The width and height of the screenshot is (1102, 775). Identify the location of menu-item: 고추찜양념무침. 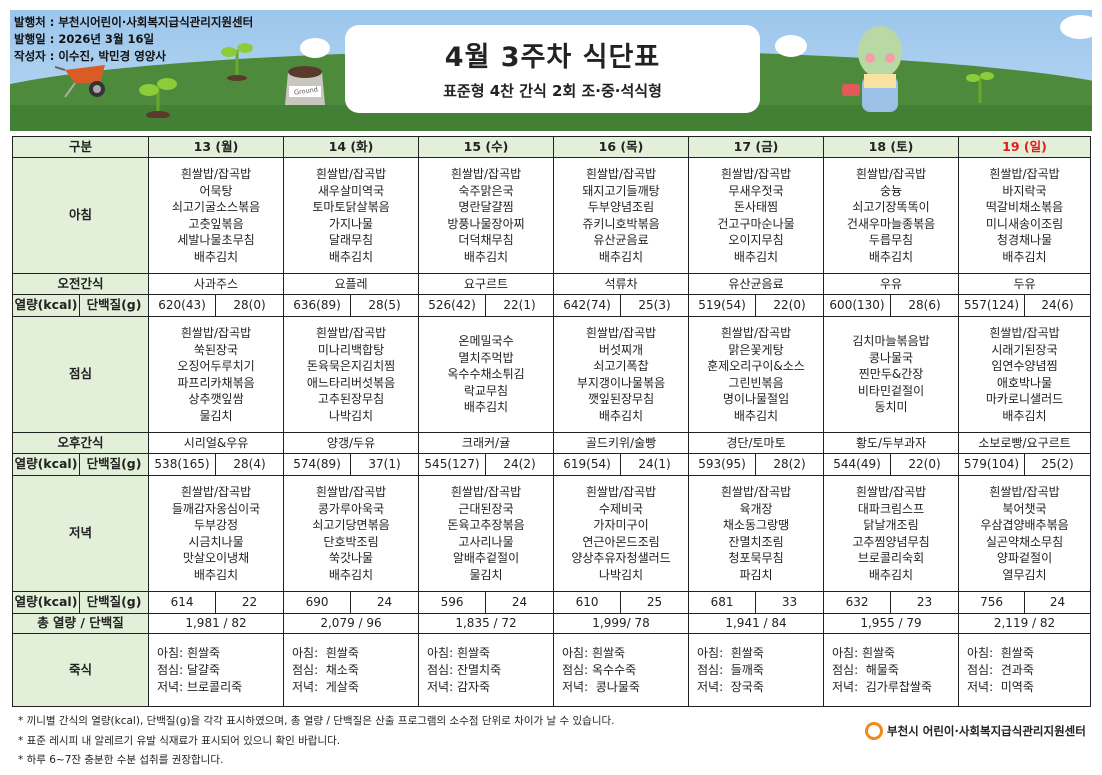
(891, 541).